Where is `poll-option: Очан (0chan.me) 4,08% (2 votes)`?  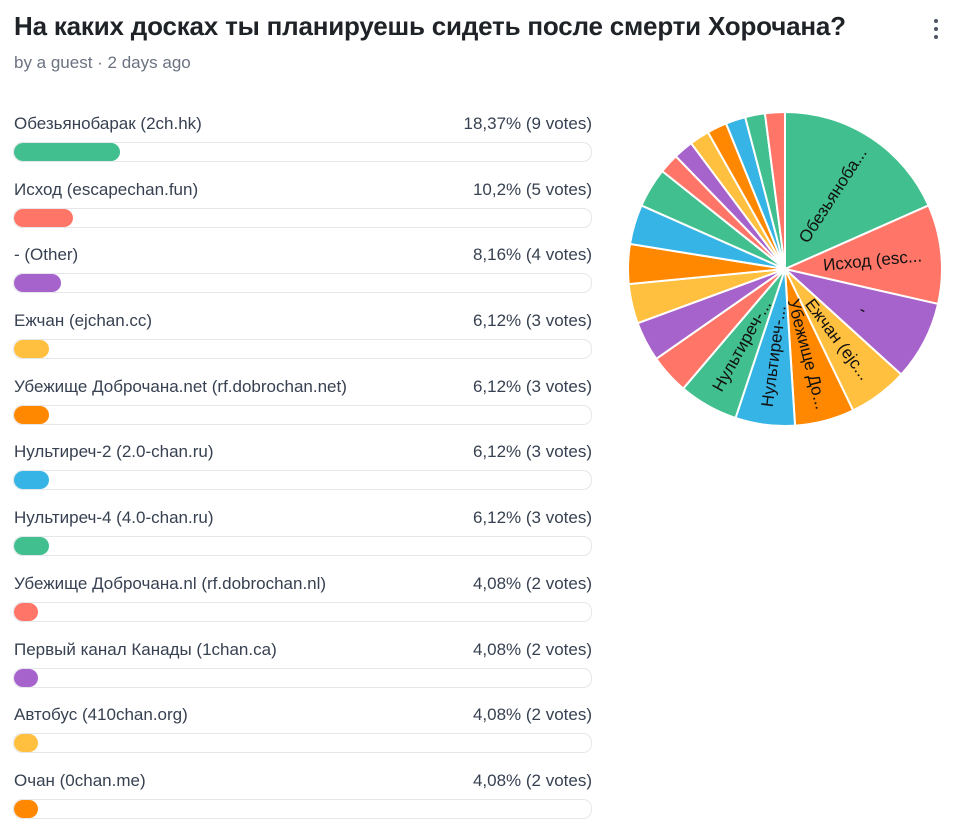 poll-option: Очан (0chan.me) 4,08% (2 votes) is located at coordinates (302, 802).